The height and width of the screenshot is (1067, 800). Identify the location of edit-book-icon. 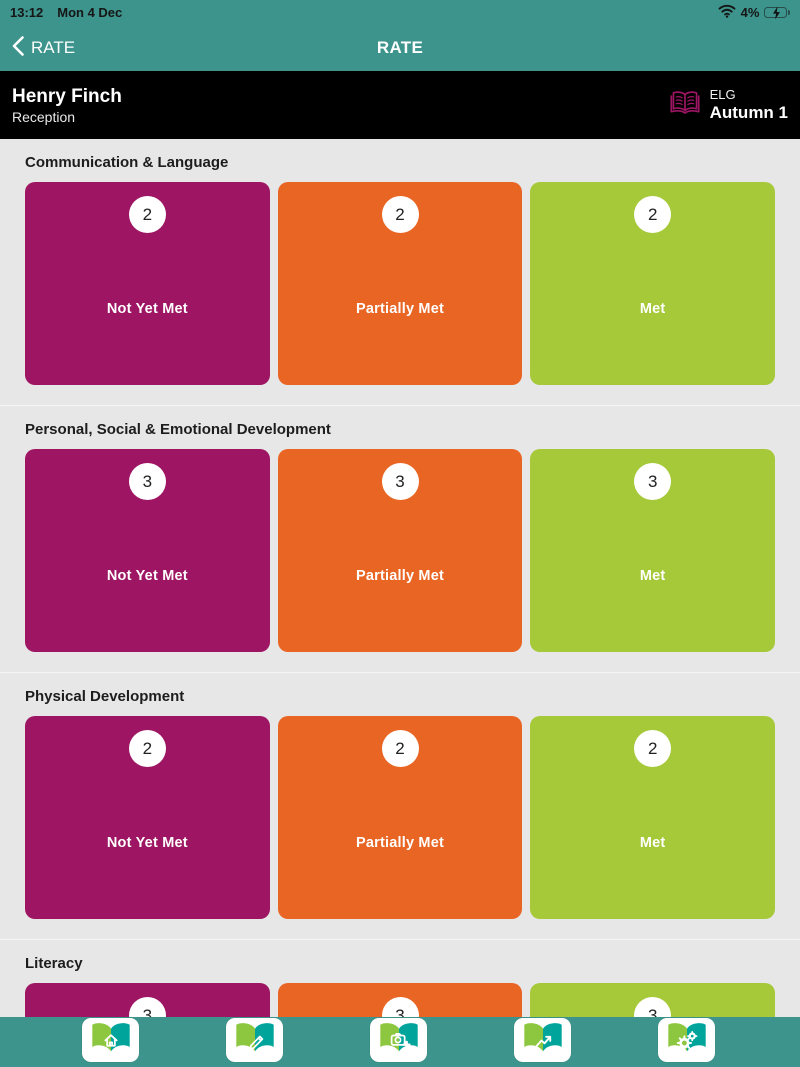
(254, 1037).